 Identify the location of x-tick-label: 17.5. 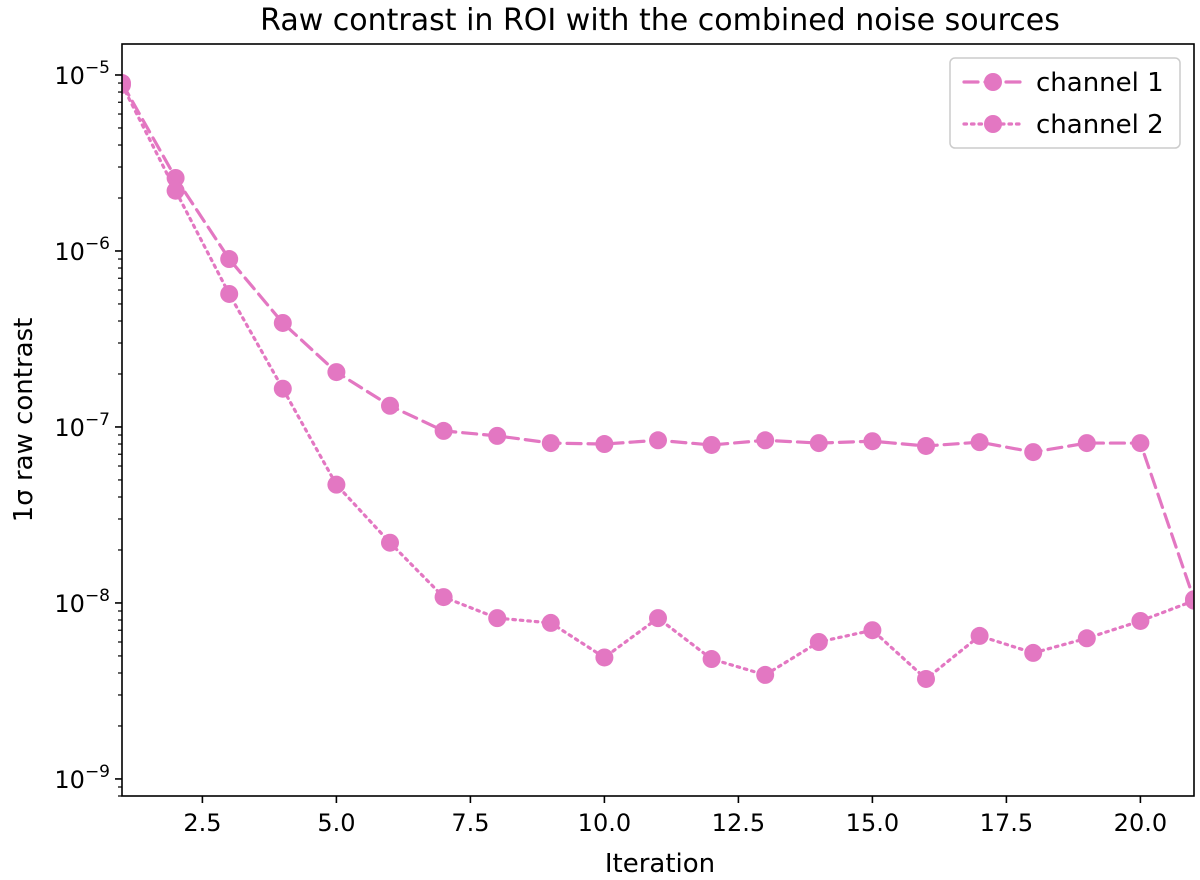
(1006, 823).